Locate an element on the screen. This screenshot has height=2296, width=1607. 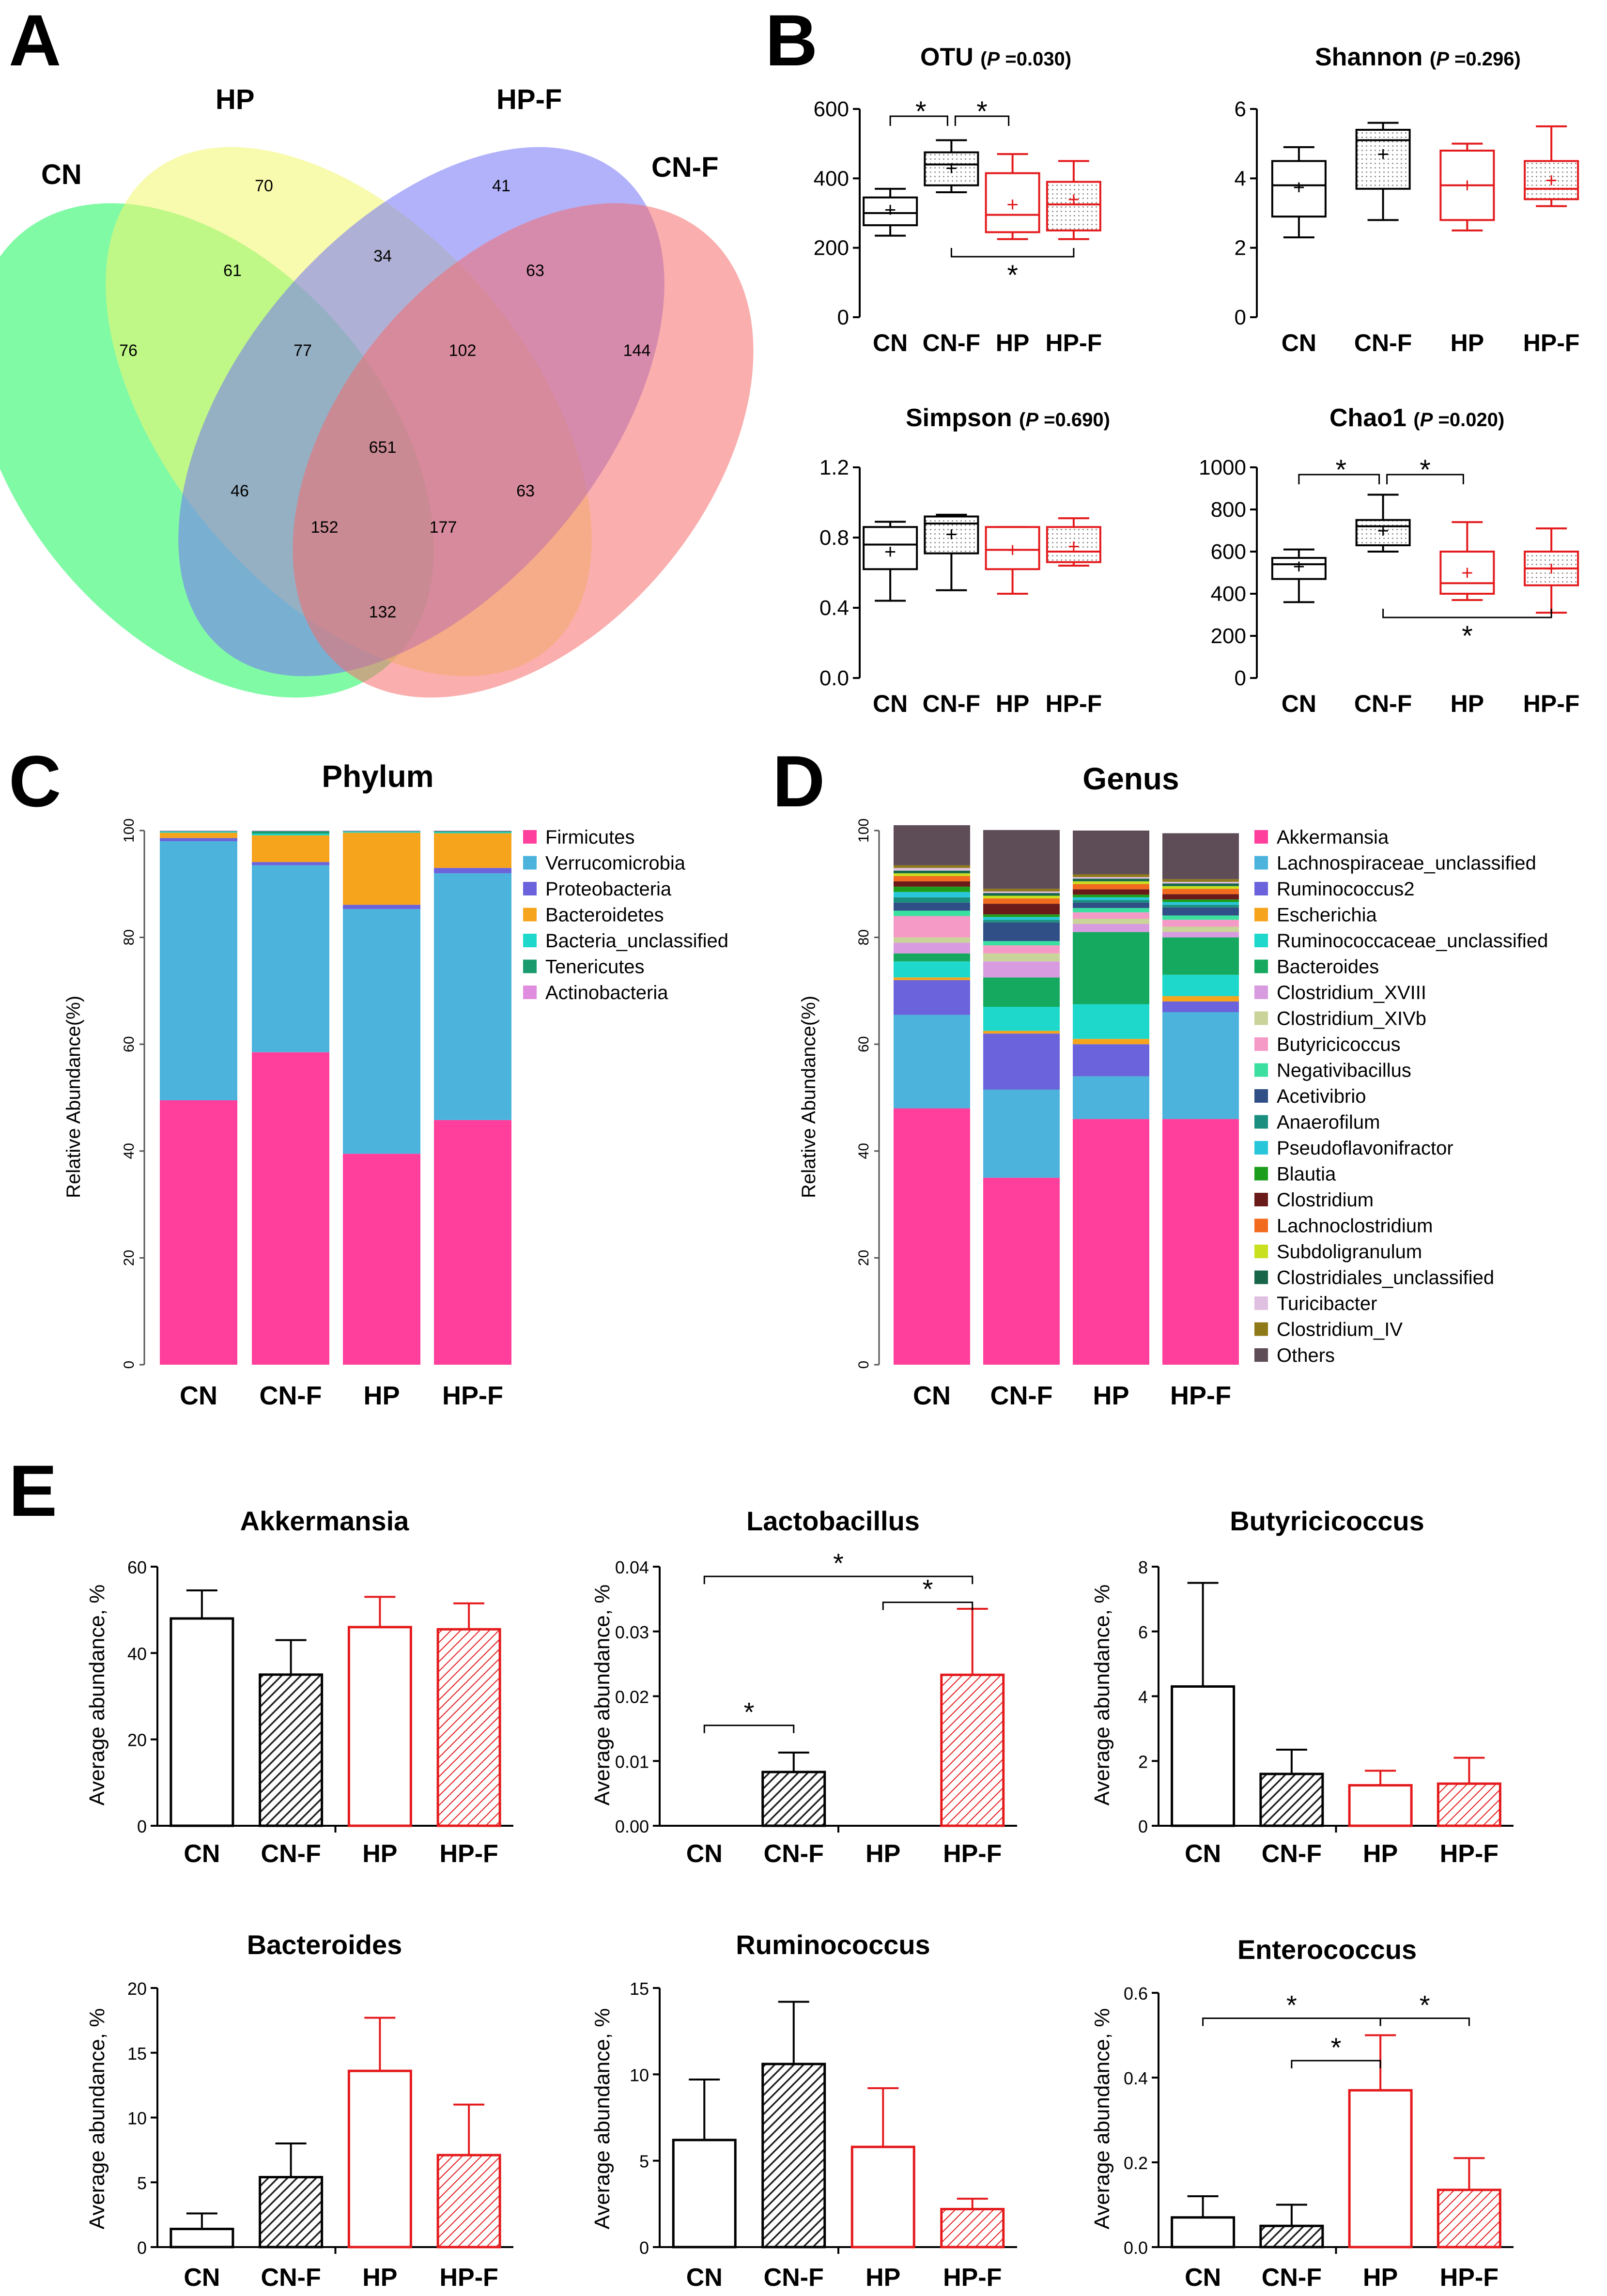
x-tick-label: HP-F is located at coordinates (972, 2278).